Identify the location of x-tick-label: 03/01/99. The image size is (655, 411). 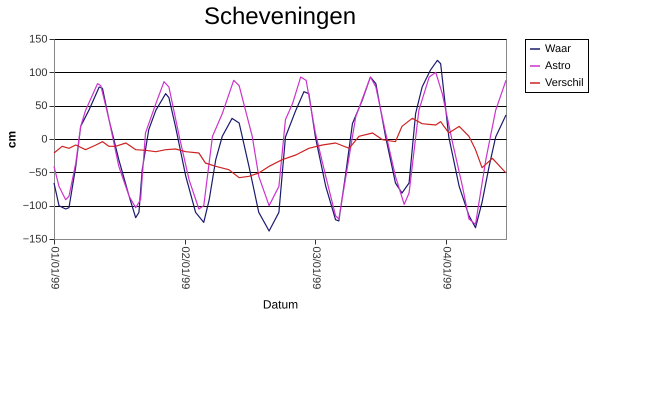
(316, 268).